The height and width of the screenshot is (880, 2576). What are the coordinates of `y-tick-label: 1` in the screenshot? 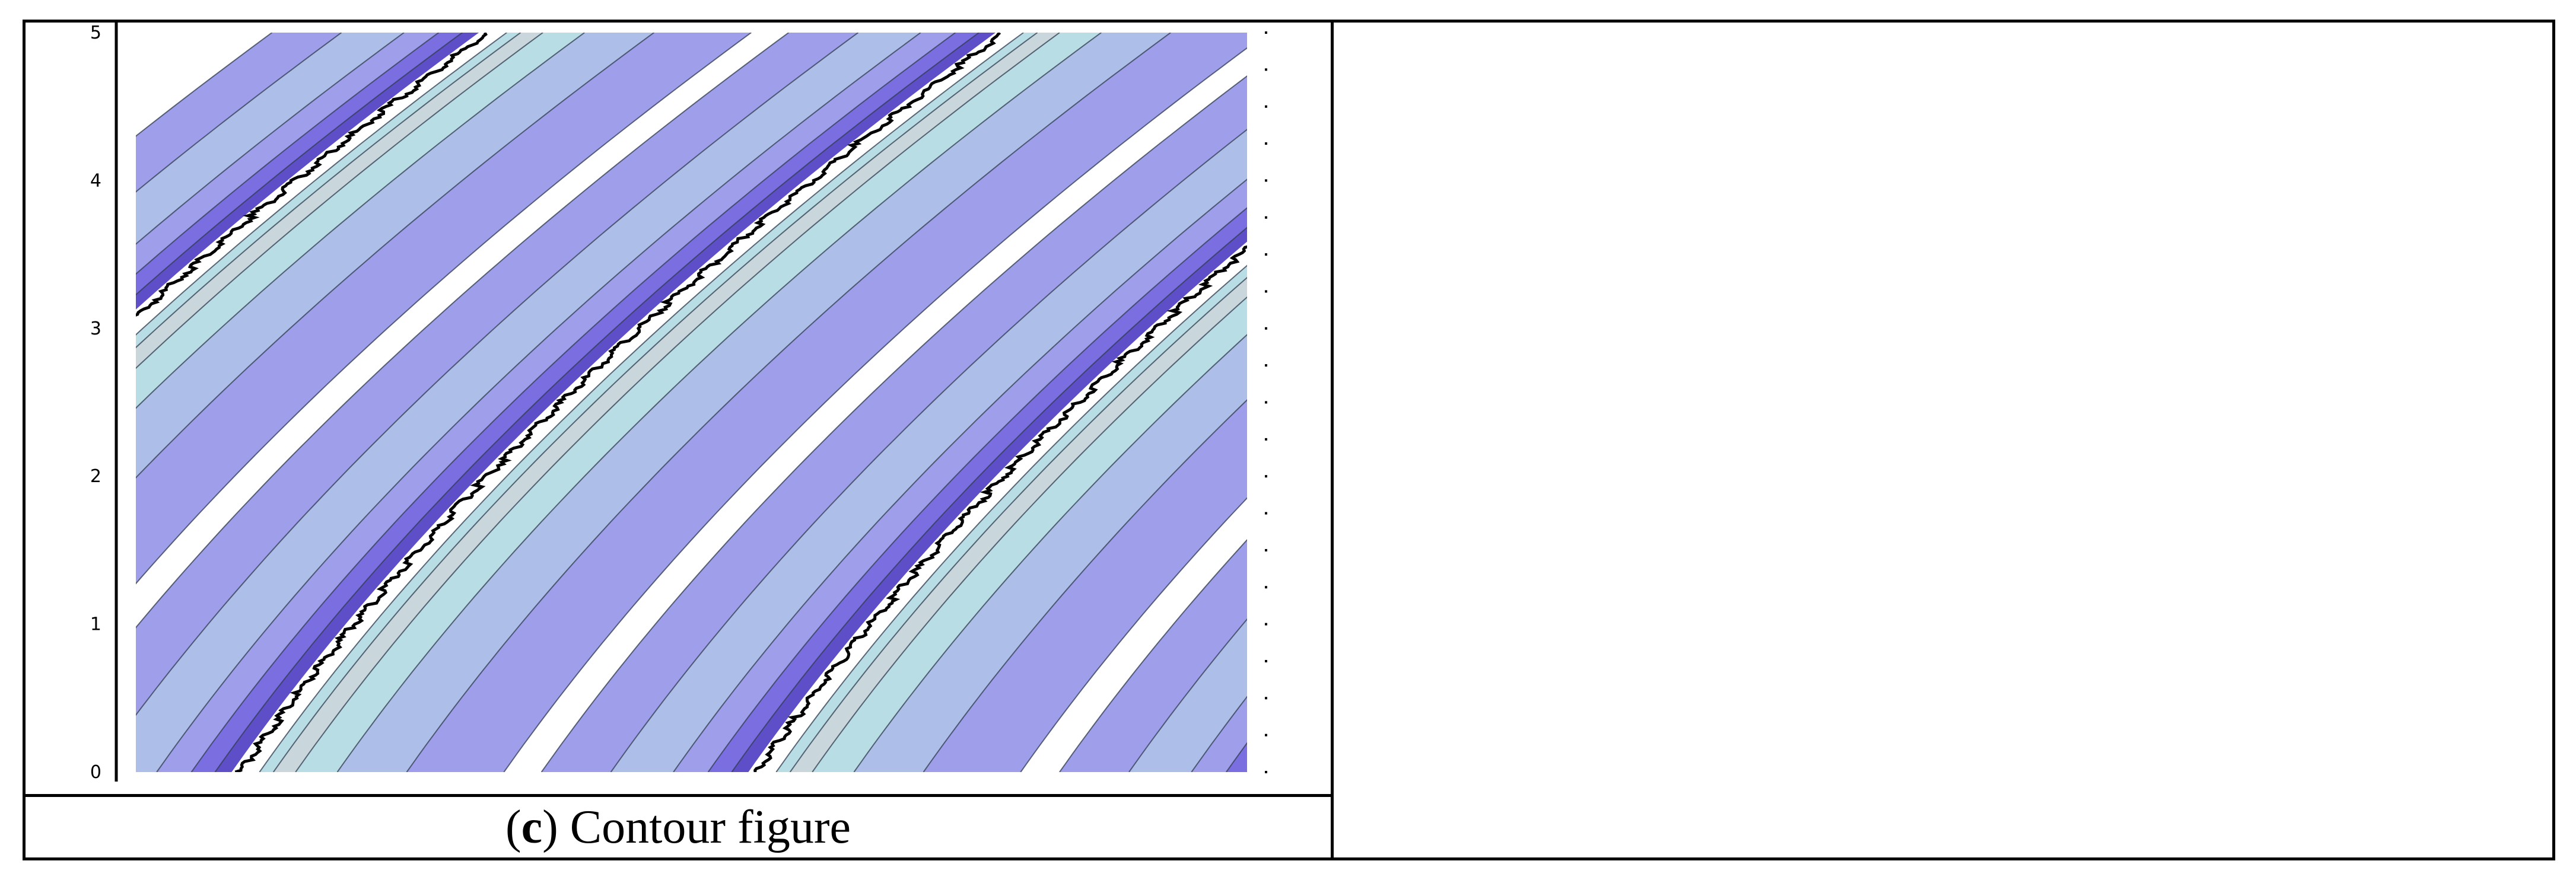 It's located at (95, 624).